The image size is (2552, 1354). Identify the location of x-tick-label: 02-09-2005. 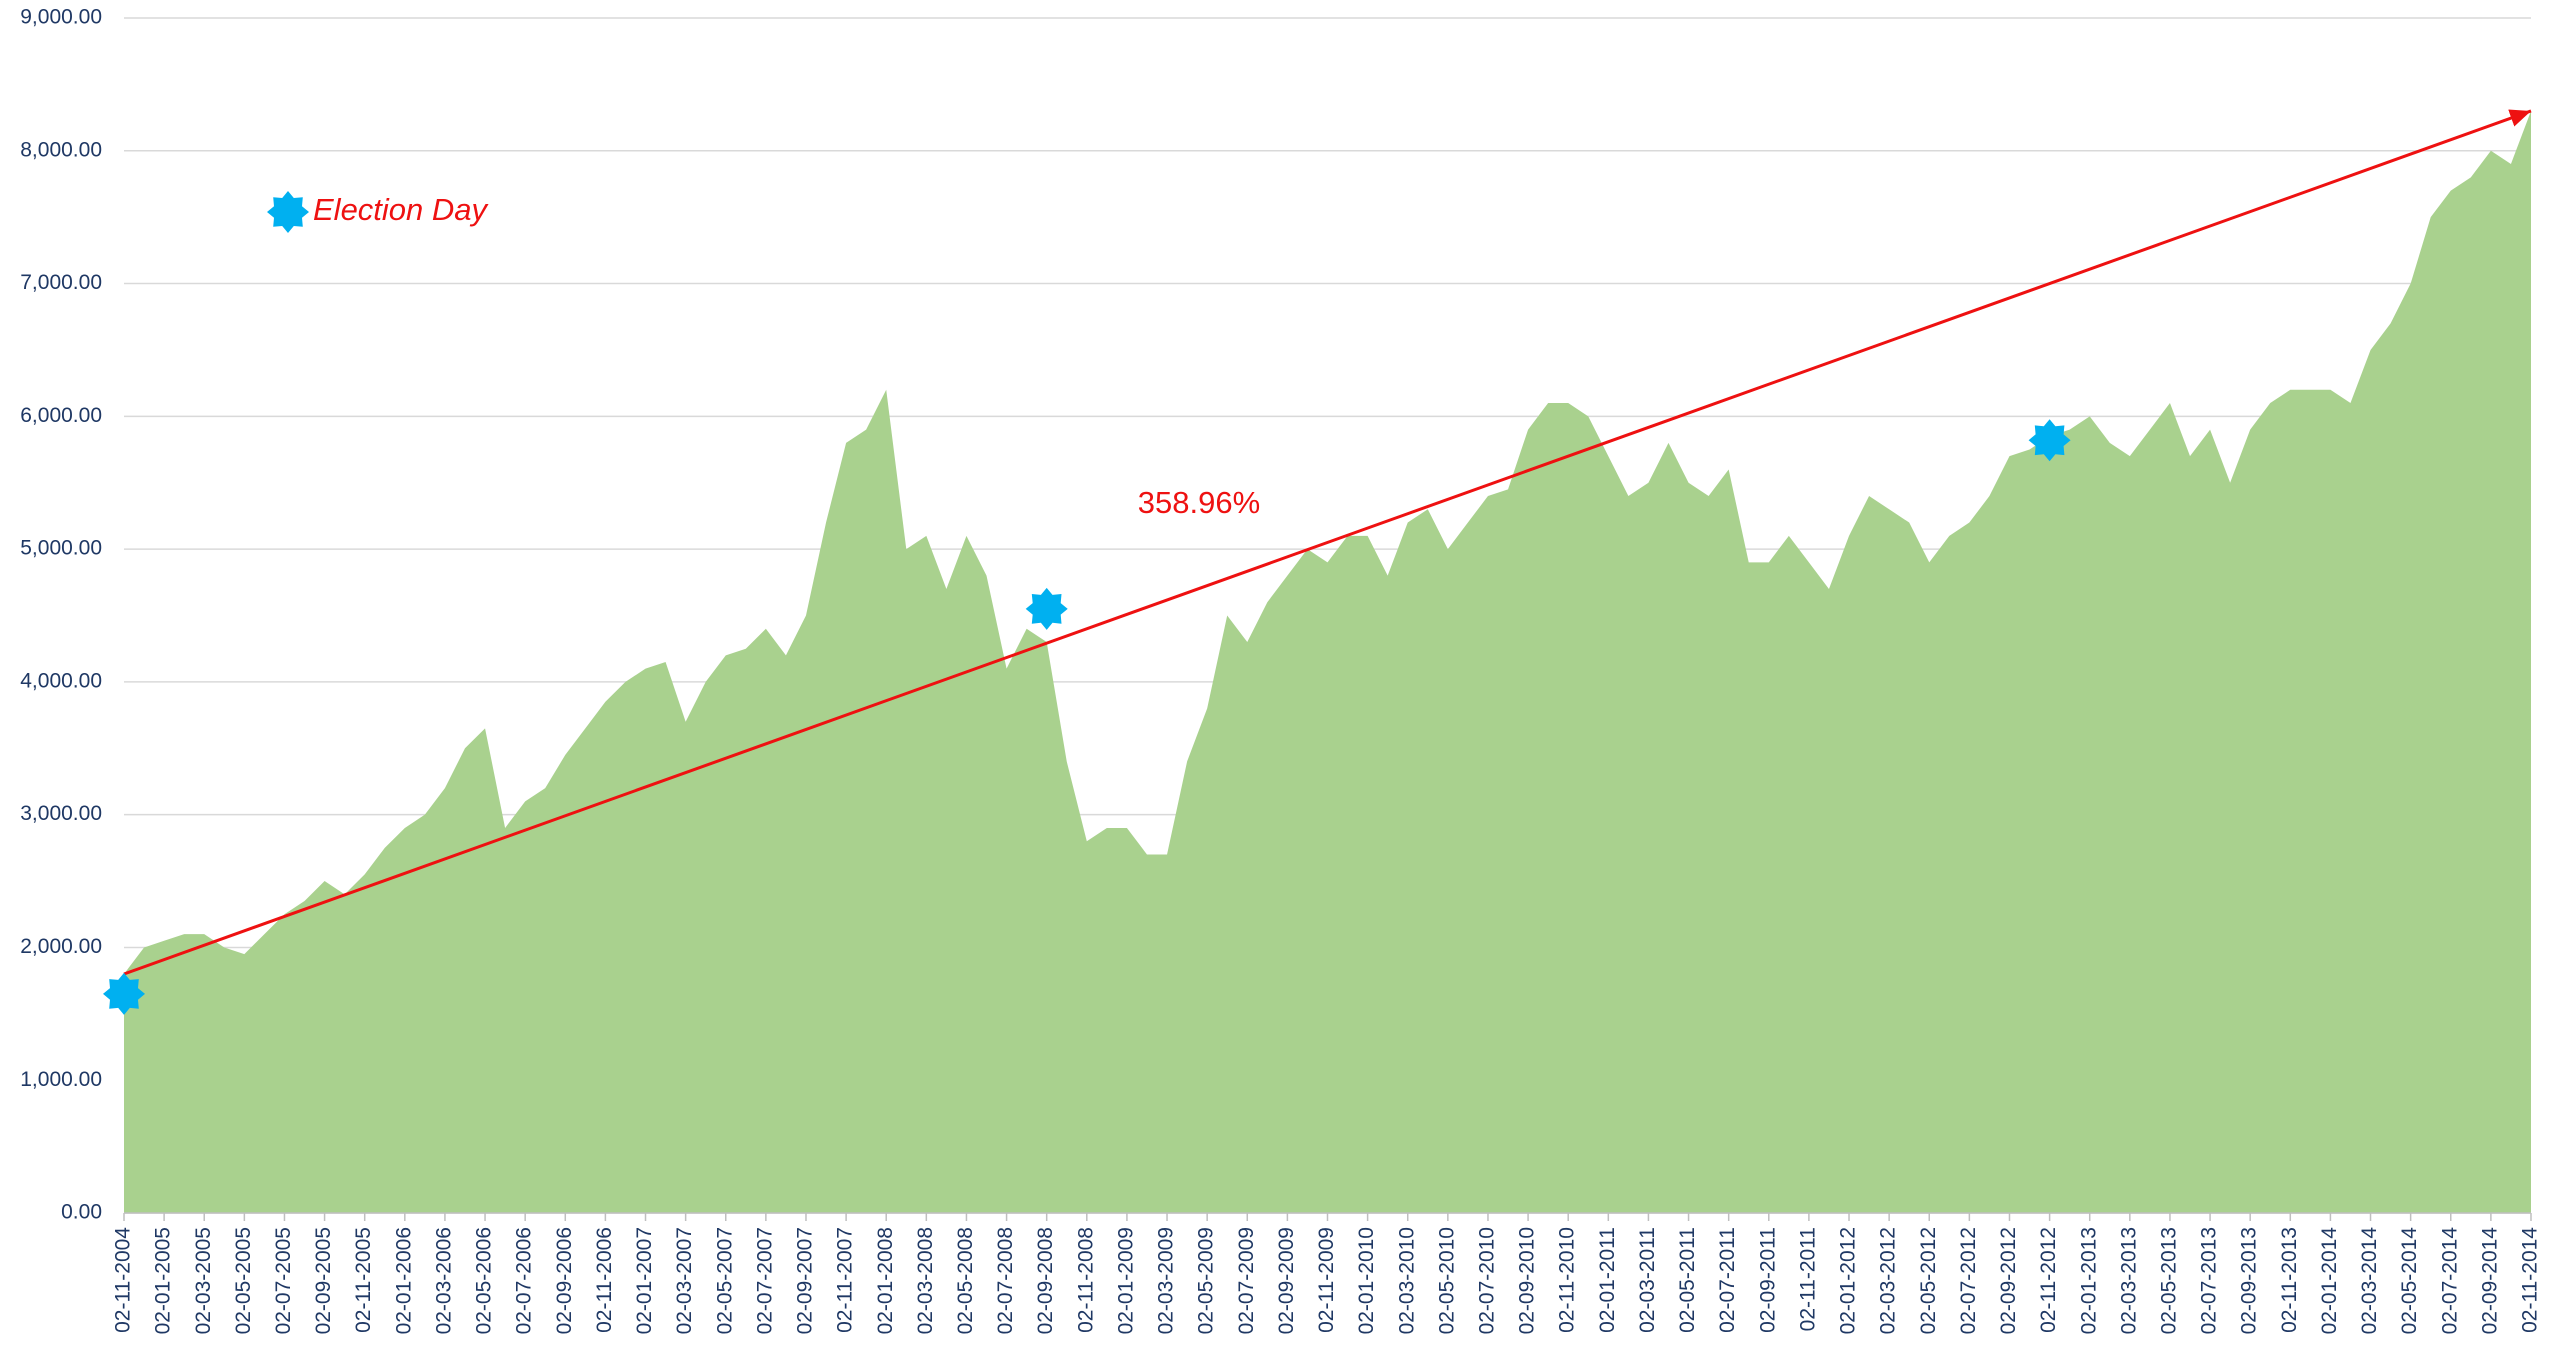
(323, 1280).